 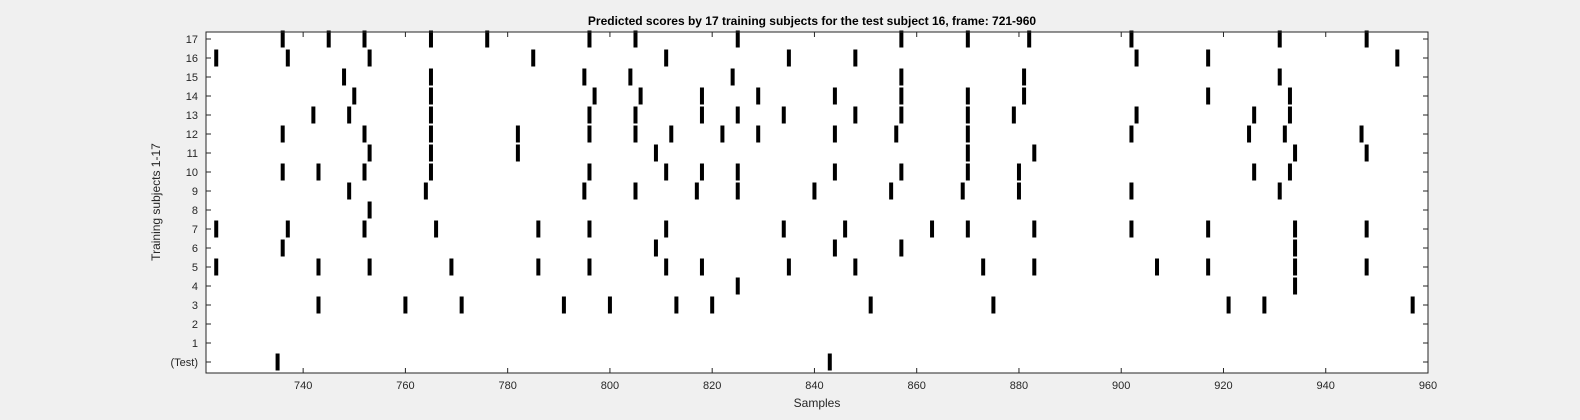 I want to click on y-tick-label: 9, so click(x=195, y=192).